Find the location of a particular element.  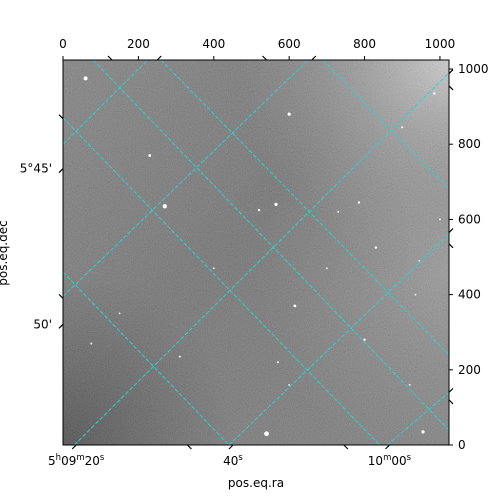

right-tick-label: 1000 is located at coordinates (473, 69).